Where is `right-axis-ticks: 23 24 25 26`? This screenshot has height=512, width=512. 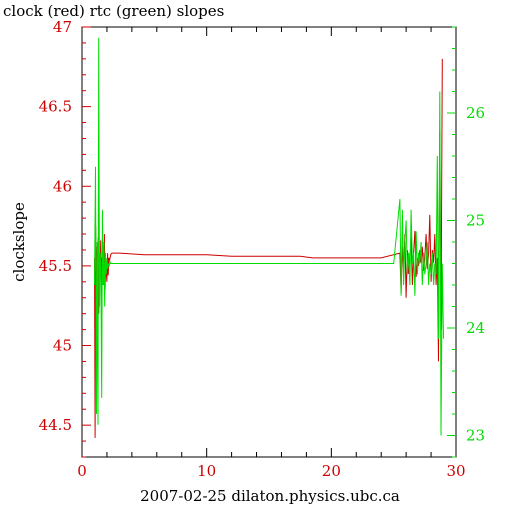 right-axis-ticks: 23 24 25 26 is located at coordinates (466, 242).